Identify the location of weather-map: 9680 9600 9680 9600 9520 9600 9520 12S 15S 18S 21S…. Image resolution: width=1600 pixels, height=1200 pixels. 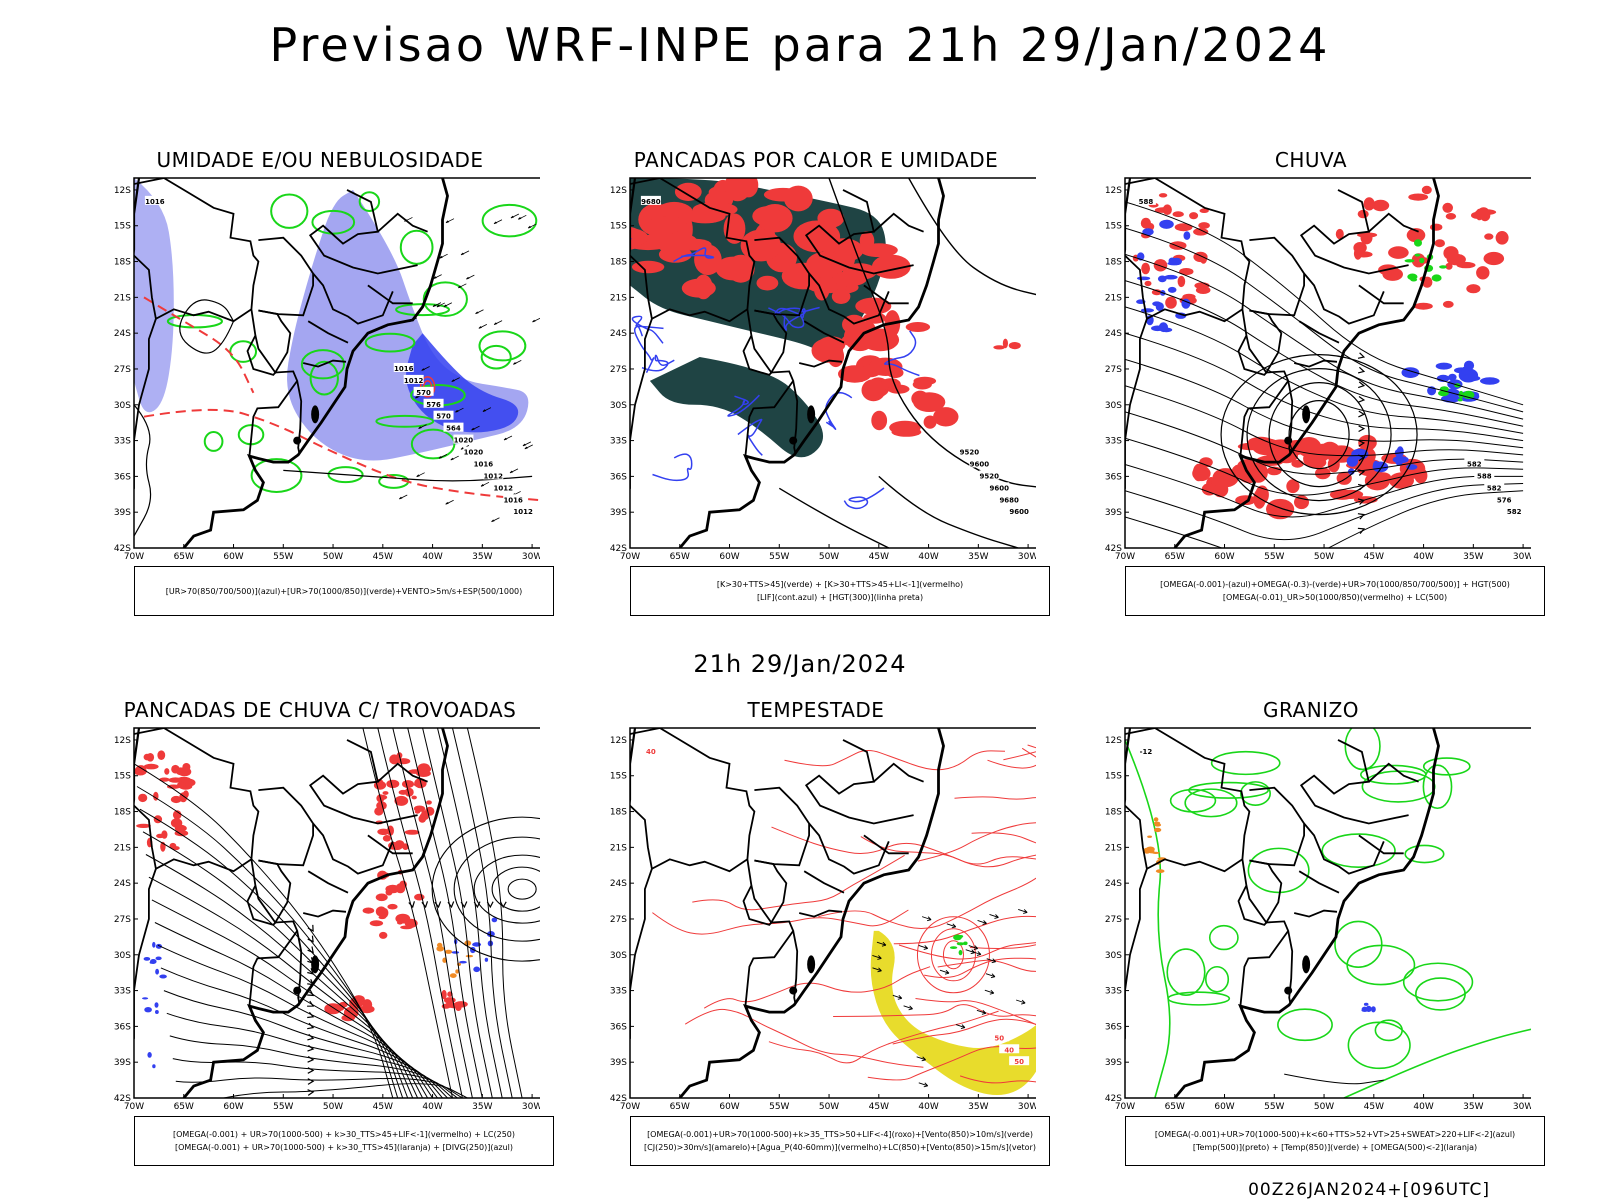
(829, 369).